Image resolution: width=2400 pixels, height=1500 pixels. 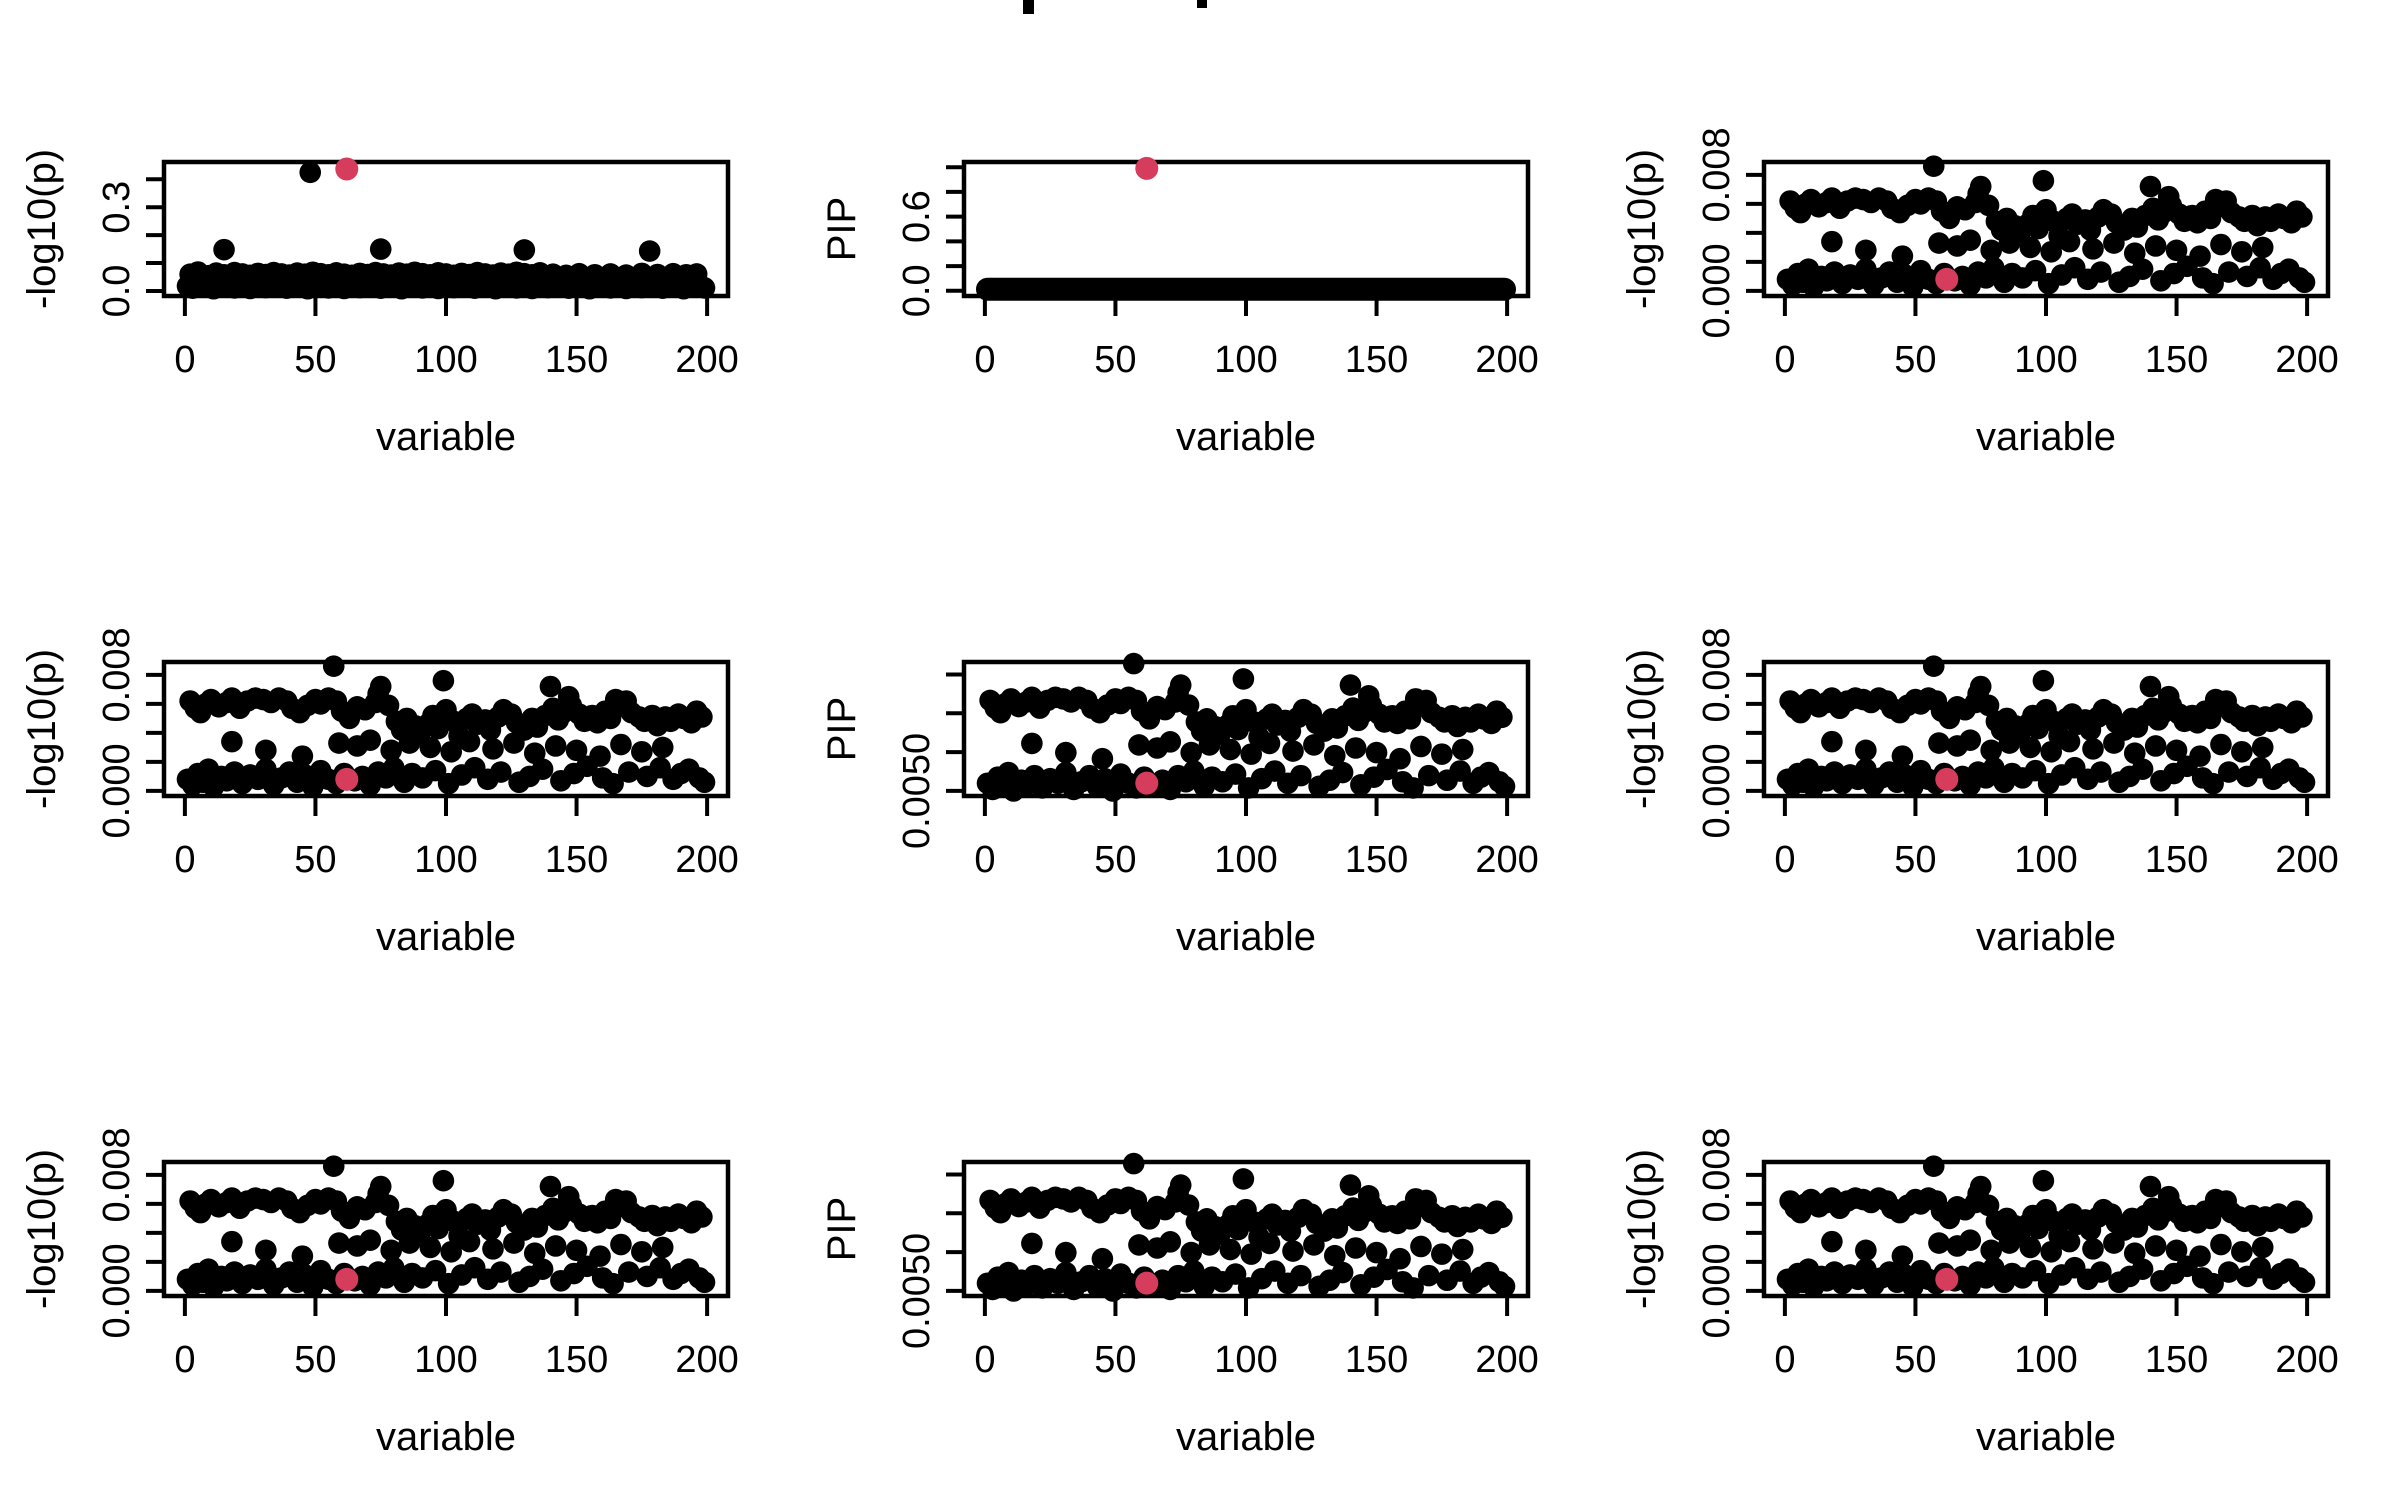 I want to click on scatter-panel-r1c3: 0 50 100 150 200 variable 0.000 0.008 -log10(p), so click(x=1979, y=293).